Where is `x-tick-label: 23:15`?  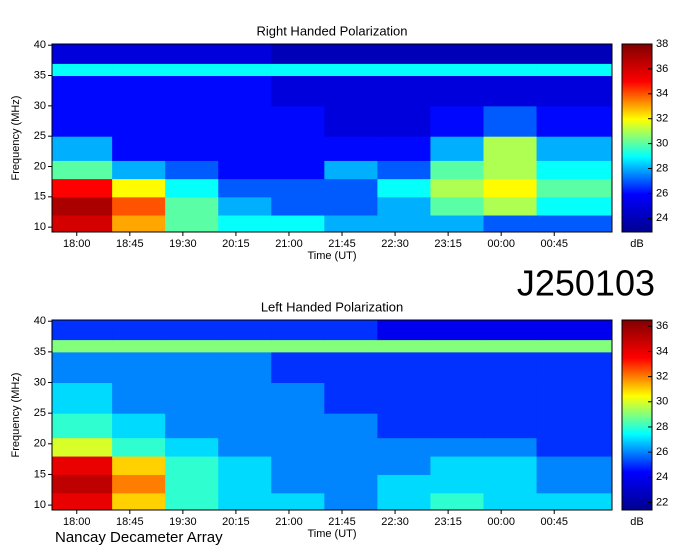 x-tick-label: 23:15 is located at coordinates (448, 522).